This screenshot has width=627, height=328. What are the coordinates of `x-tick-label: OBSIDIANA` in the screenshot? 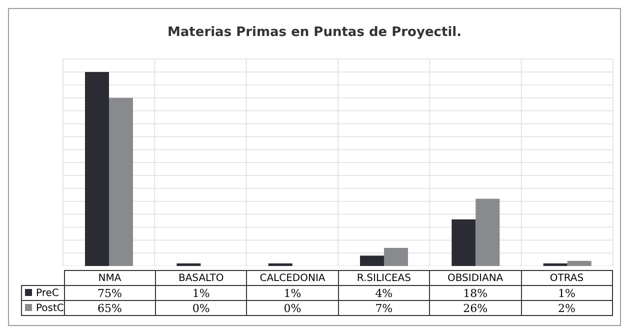 It's located at (476, 278).